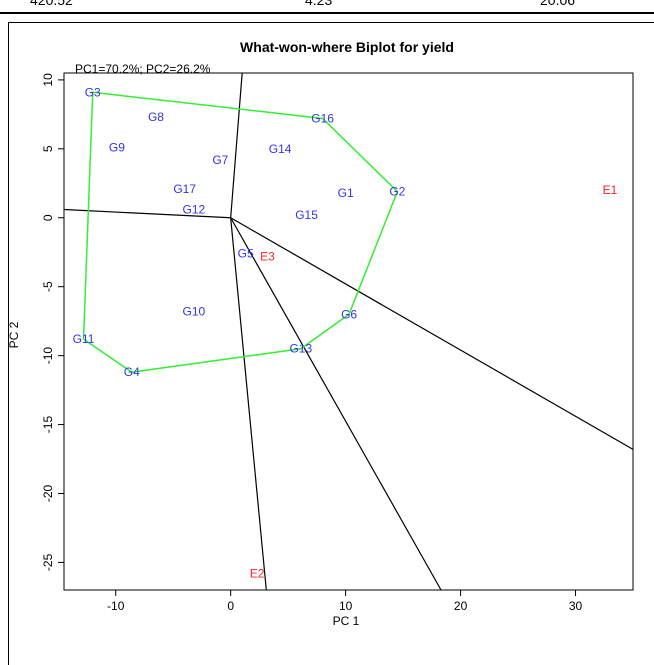 The height and width of the screenshot is (665, 654). What do you see at coordinates (194, 312) in the screenshot?
I see `genotype-label-g10: G10` at bounding box center [194, 312].